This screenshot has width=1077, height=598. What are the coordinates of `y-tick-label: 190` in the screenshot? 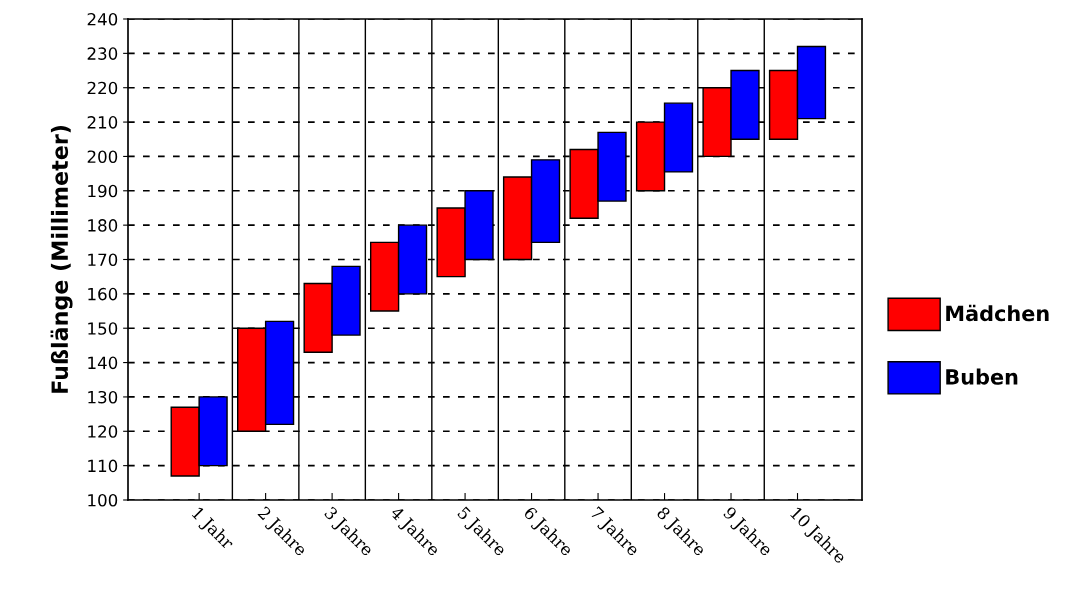 It's located at (103, 191).